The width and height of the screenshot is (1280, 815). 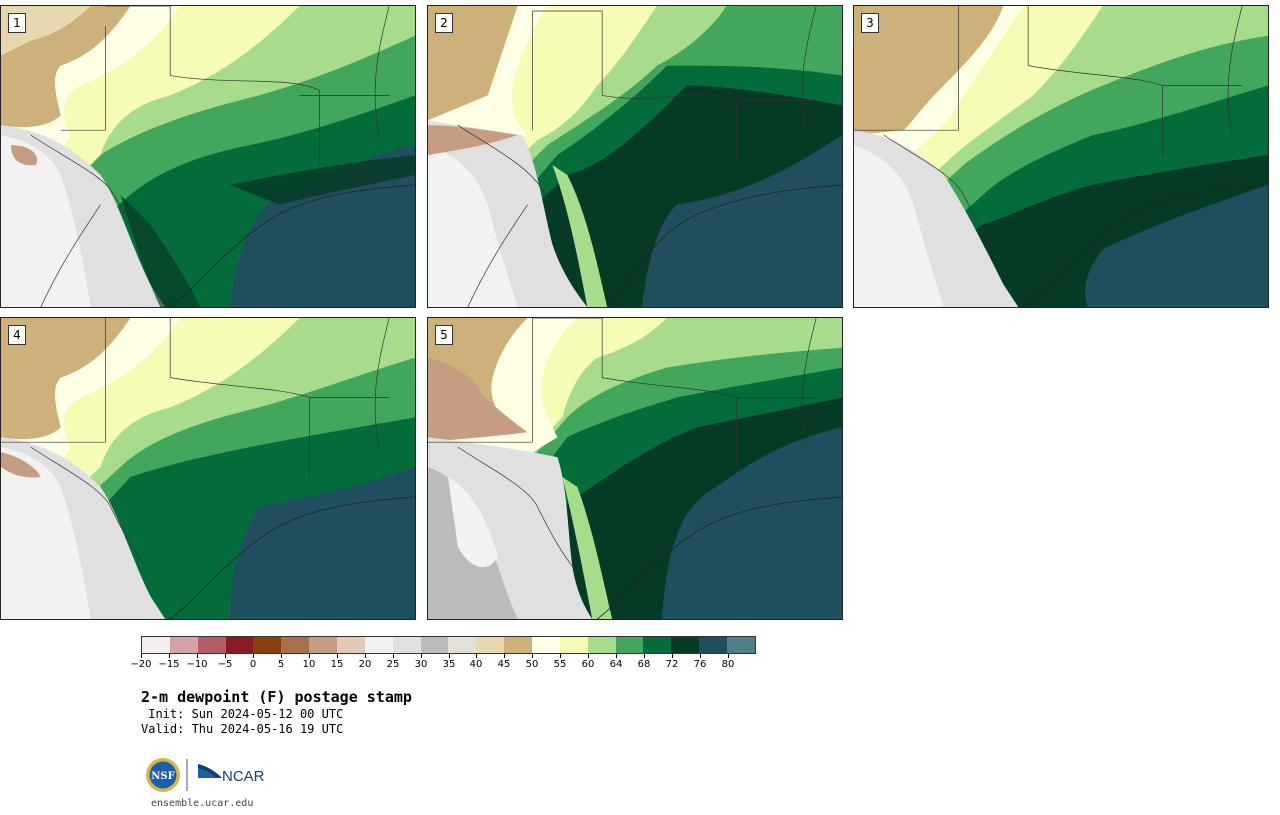 What do you see at coordinates (17, 335) in the screenshot?
I see `panel-number: 4` at bounding box center [17, 335].